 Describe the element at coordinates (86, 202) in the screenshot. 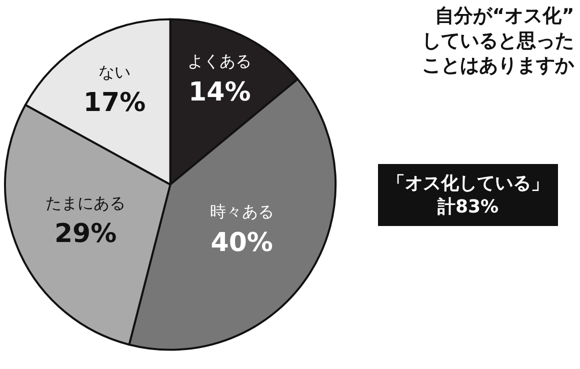

I see `slice-label: たまにある` at that location.